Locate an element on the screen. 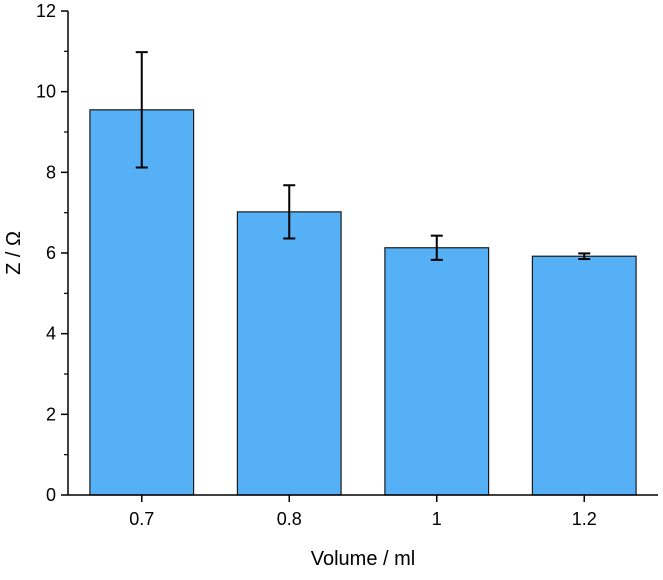 This screenshot has height=580, width=663. y-tick-label: 12 is located at coordinates (46, 11).